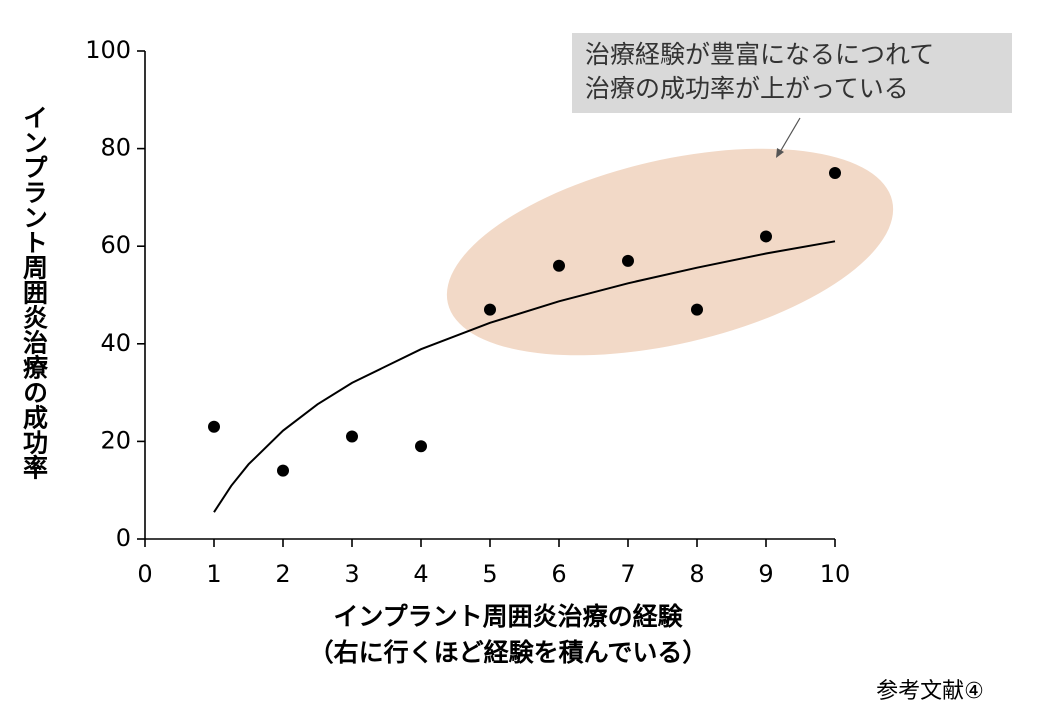 The height and width of the screenshot is (720, 1045). Describe the element at coordinates (558, 574) in the screenshot. I see `x-tick-label: 6` at that location.